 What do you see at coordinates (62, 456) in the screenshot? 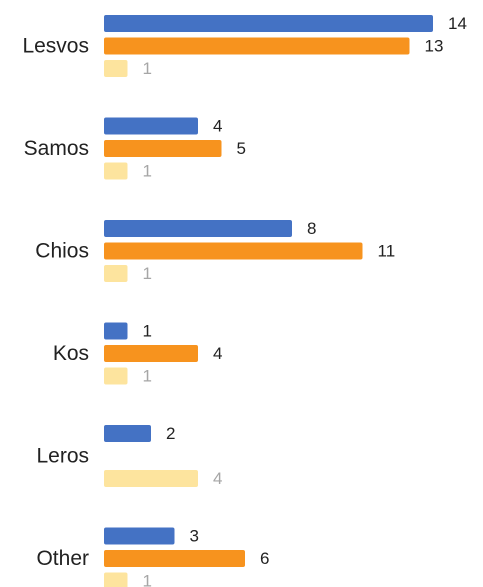
I see `category-label-leros: Leros` at bounding box center [62, 456].